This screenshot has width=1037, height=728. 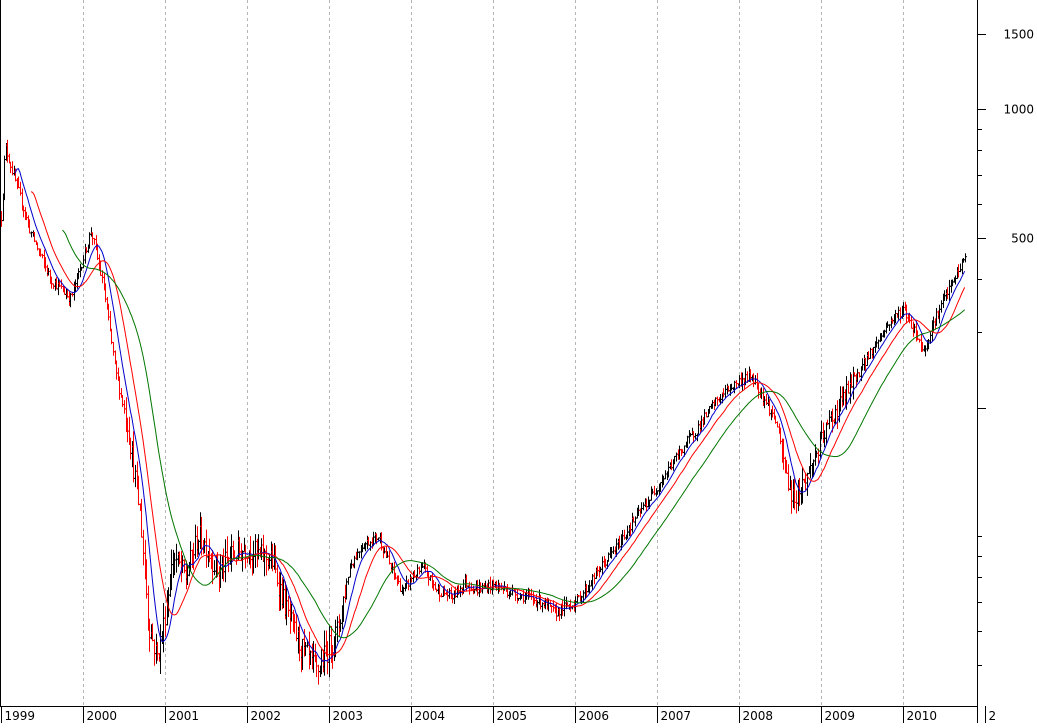 I want to click on x-tick-label: 2, so click(x=993, y=716).